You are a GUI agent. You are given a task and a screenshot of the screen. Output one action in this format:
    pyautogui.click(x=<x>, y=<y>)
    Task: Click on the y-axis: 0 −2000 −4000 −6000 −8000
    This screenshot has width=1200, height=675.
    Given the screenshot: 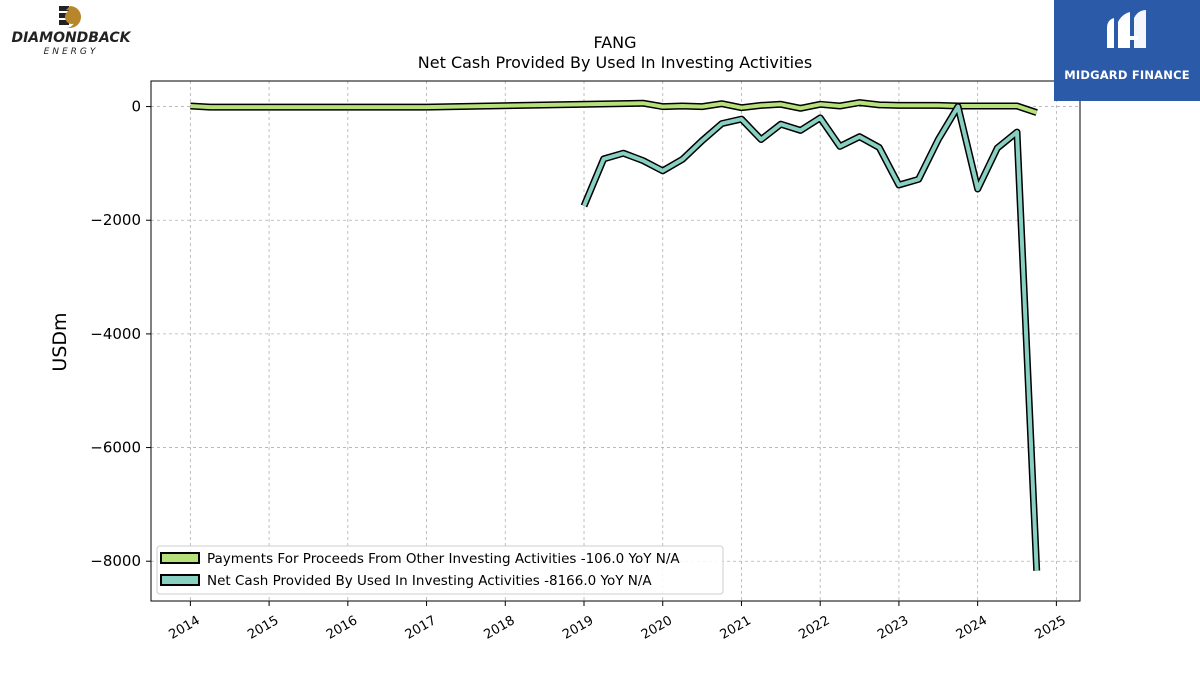 What is the action you would take?
    pyautogui.click(x=120, y=334)
    